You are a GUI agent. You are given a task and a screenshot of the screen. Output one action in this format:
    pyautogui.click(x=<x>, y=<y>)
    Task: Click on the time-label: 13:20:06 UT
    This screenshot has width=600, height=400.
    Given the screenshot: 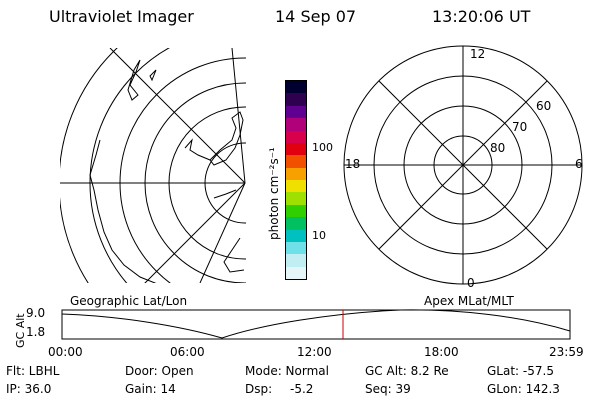 What is the action you would take?
    pyautogui.click(x=481, y=16)
    